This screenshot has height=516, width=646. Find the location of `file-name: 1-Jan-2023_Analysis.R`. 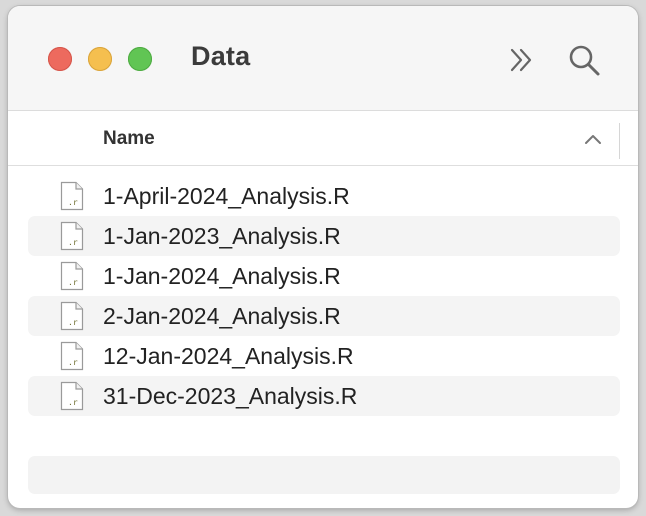

file-name: 1-Jan-2023_Analysis.R is located at coordinates (222, 236).